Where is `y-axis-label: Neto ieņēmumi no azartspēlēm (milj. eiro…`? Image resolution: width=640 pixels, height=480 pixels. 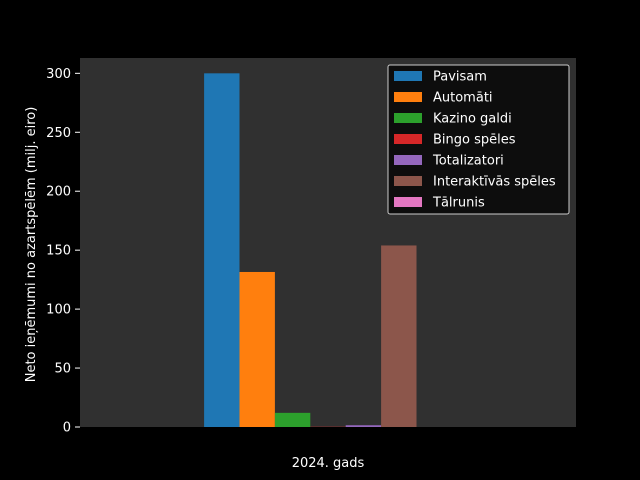
y-axis-label: Neto ieņēmumi no azartspēlēm (milj. eiro… is located at coordinates (31, 245).